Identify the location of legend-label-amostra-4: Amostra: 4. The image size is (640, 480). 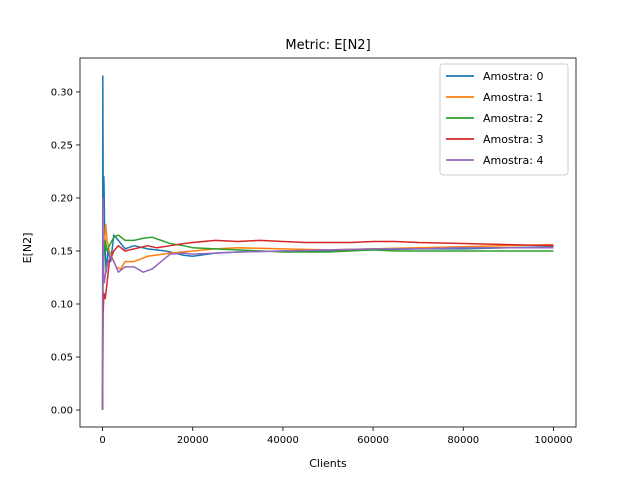
(513, 160).